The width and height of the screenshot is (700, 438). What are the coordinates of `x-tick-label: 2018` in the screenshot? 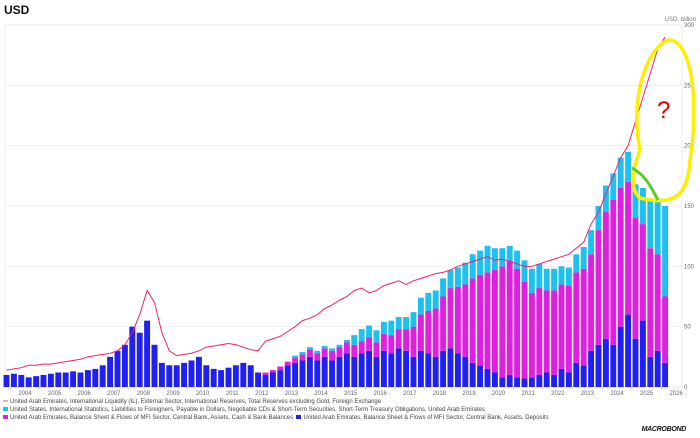 It's located at (440, 394).